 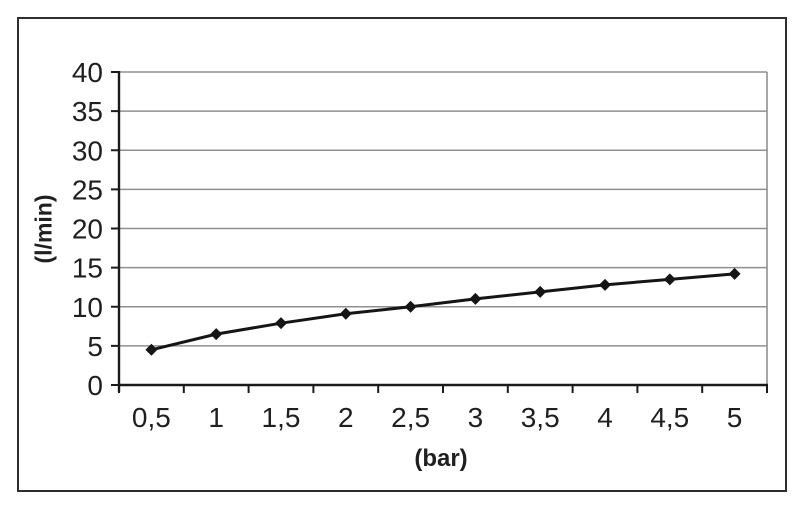 I want to click on y-tick-label: 15, so click(x=87, y=268).